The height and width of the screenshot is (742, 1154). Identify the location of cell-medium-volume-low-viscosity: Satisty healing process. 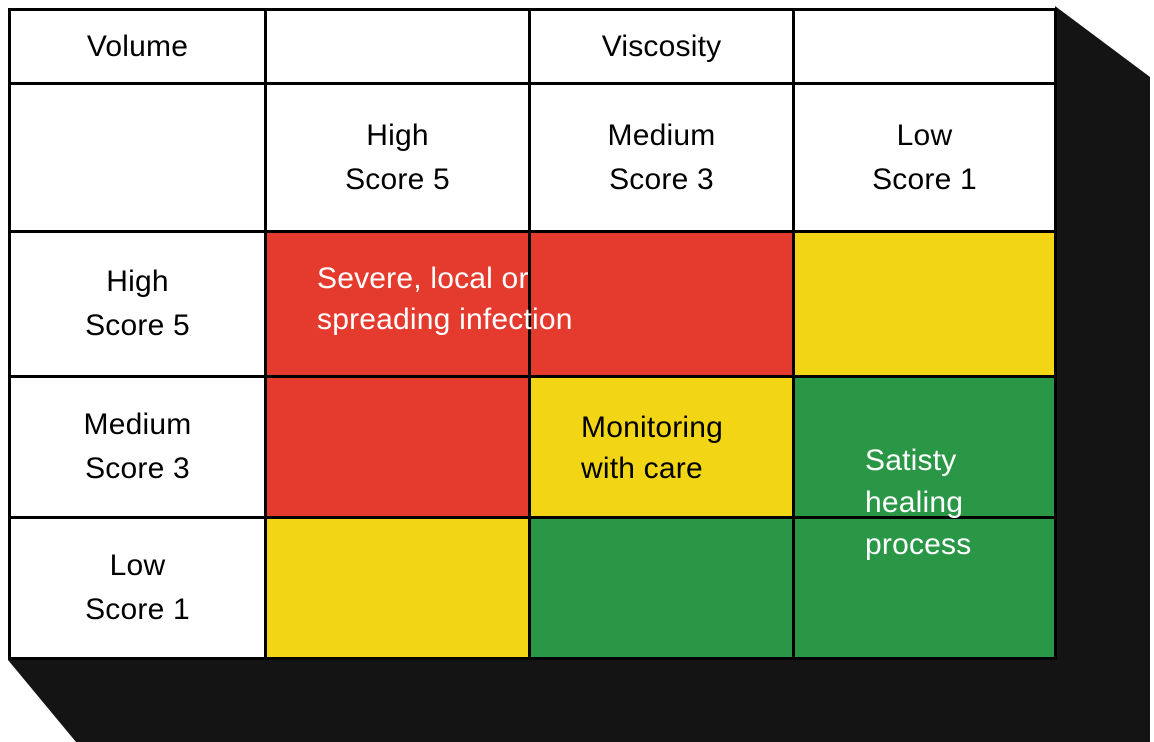
(924, 469).